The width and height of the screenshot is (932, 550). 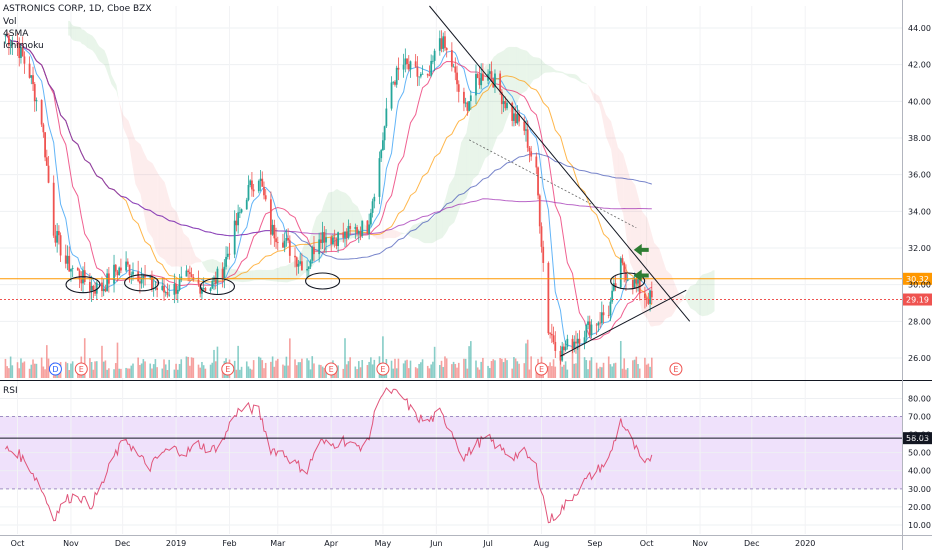 I want to click on time-tick-label: Dec, so click(x=751, y=543).